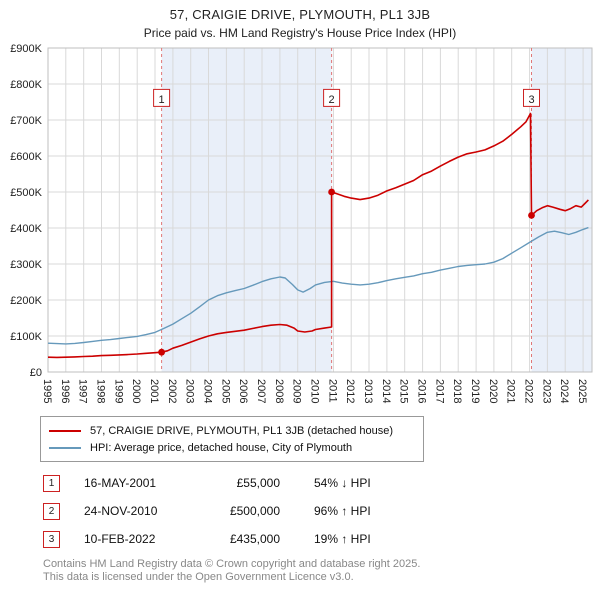  What do you see at coordinates (51, 483) in the screenshot?
I see `sale-number-badge: 1` at bounding box center [51, 483].